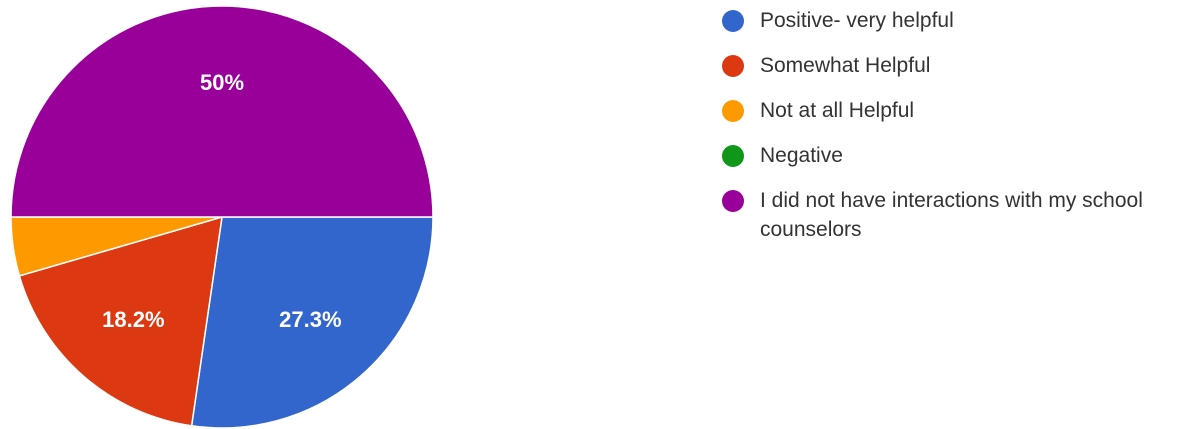 This screenshot has height=429, width=1191. I want to click on slice-data-label-positive-very-helpful: 27.3%, so click(310, 319).